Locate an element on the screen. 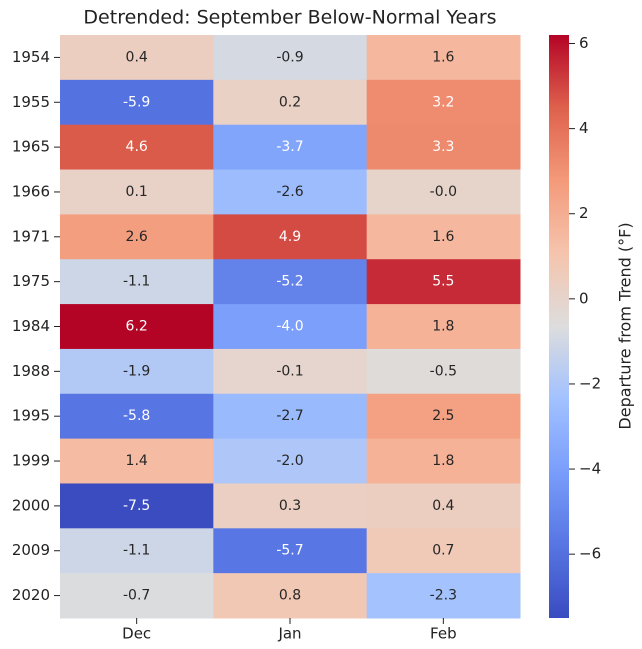 This screenshot has height=649, width=642. colorbar-label: Departure from Trend (°F) is located at coordinates (625, 325).